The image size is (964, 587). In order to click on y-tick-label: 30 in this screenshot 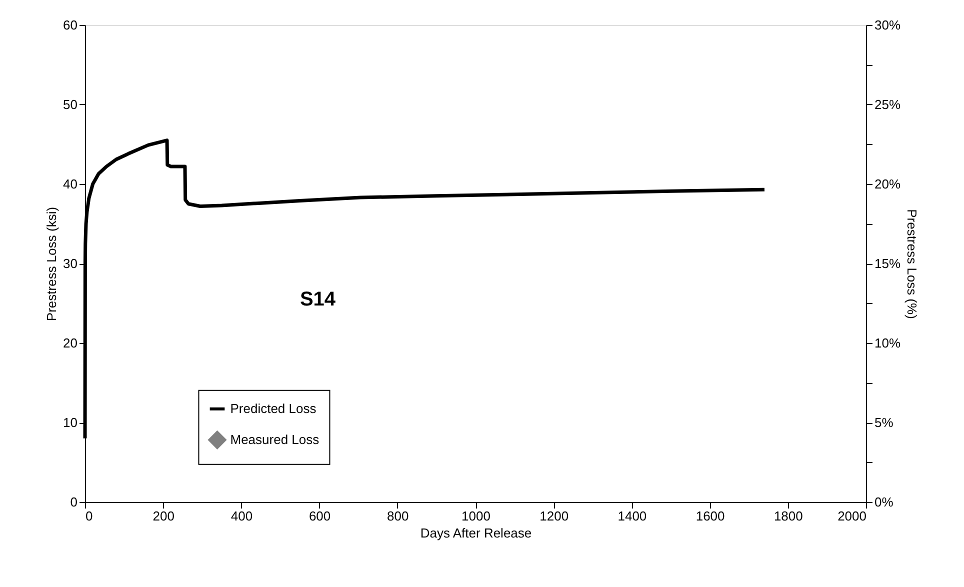, I will do `click(70, 263)`.